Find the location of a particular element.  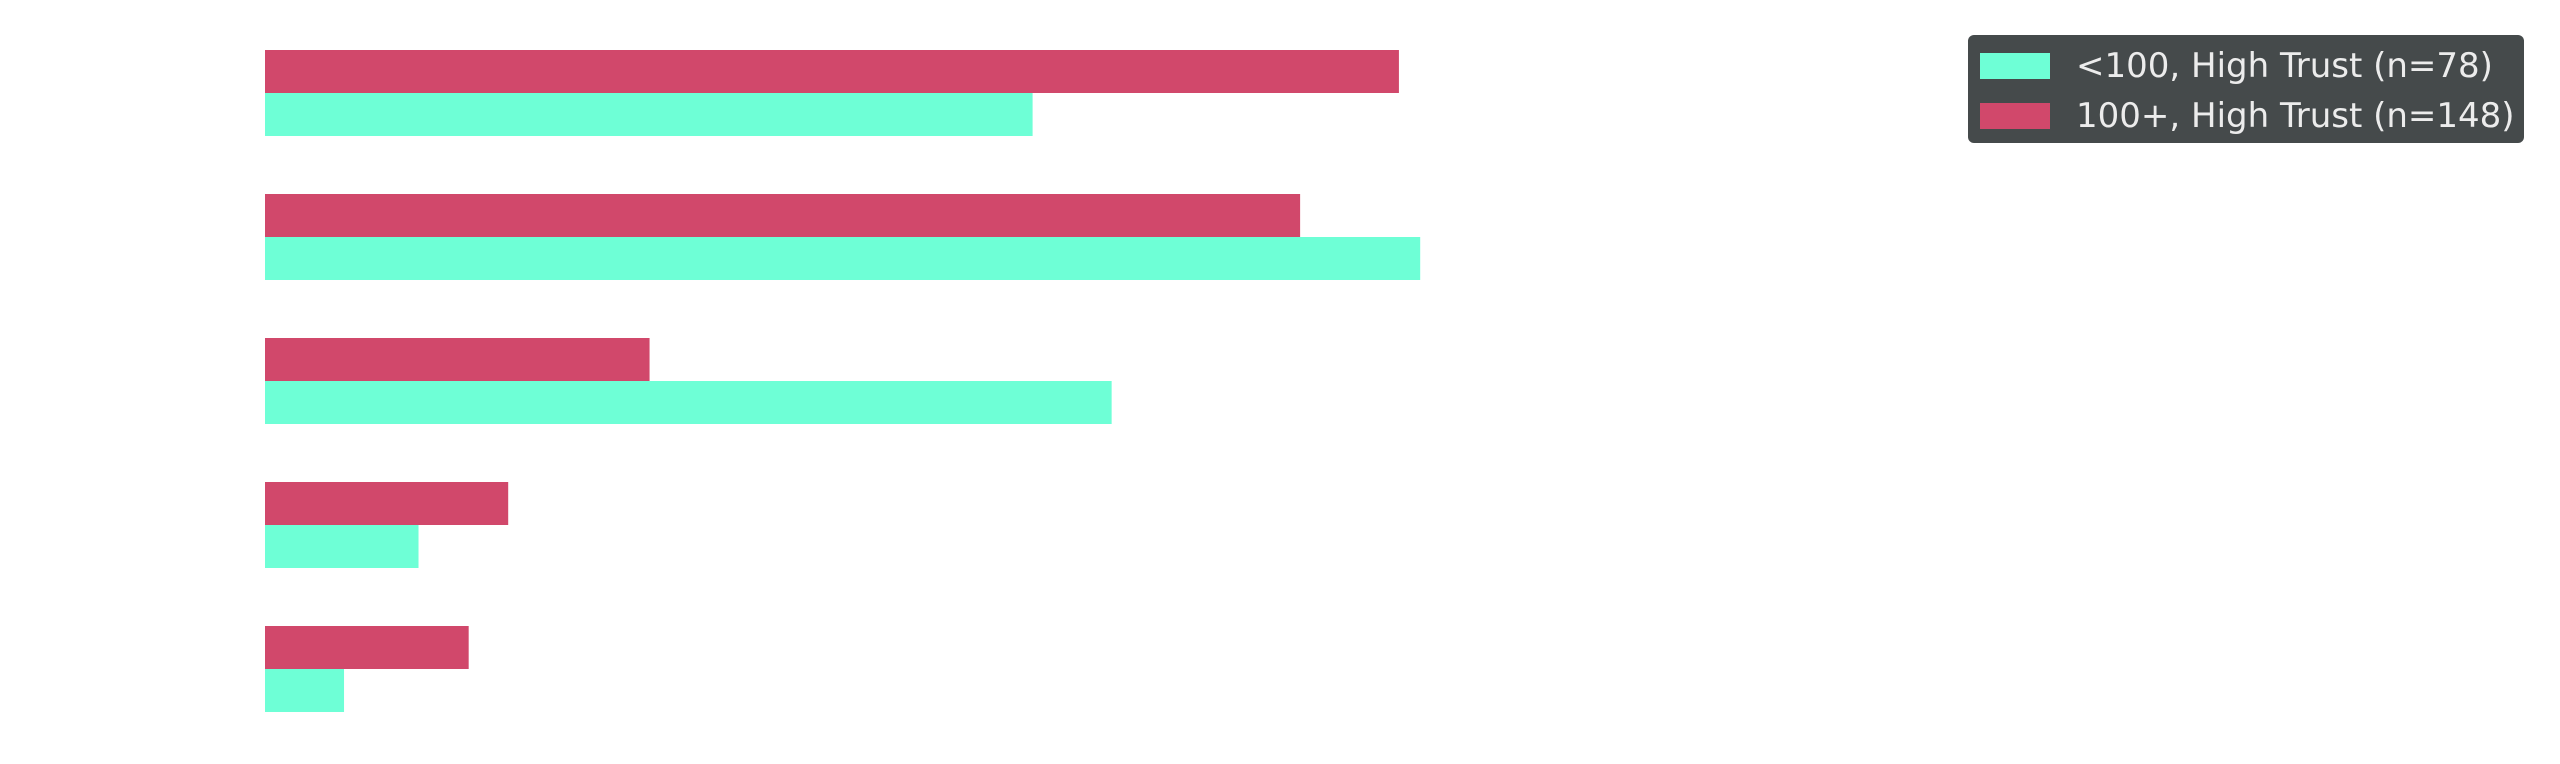

legend-label-under-100: <100, High Trust (n=78) is located at coordinates (2284, 66).